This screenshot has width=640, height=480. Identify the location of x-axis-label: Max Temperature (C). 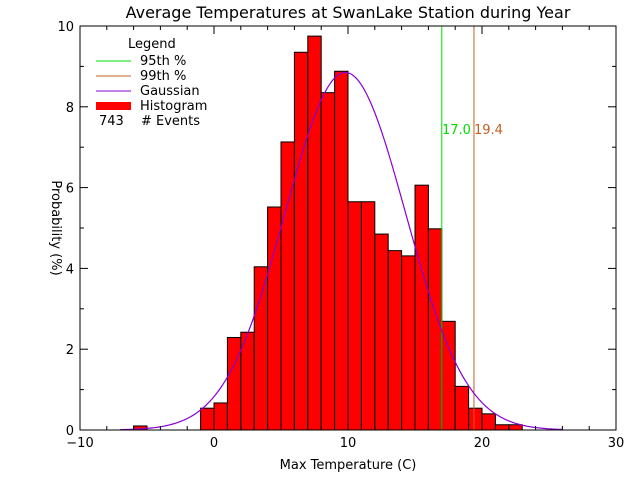
(348, 465).